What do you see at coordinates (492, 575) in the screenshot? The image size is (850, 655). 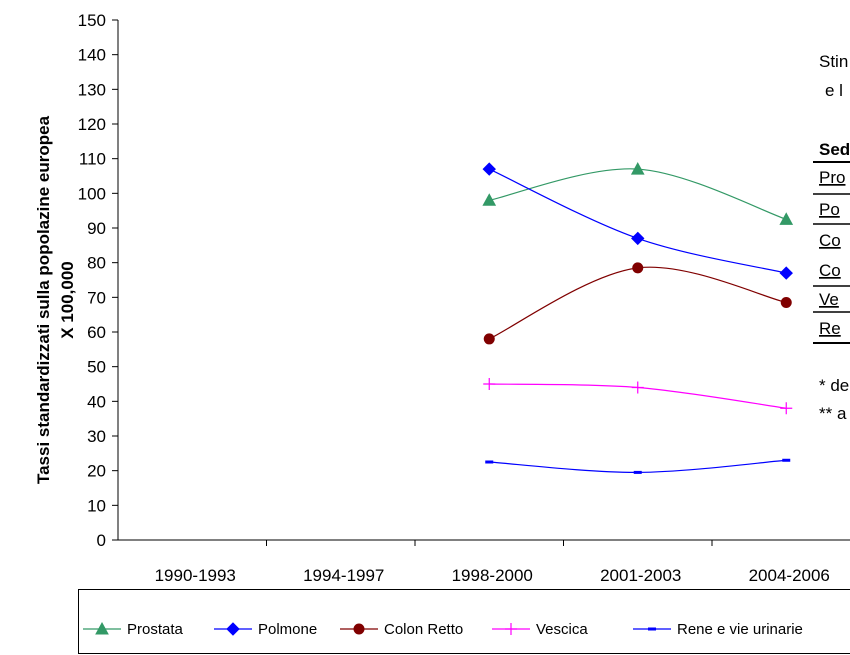 I see `x-tick-label: 1998-2000` at bounding box center [492, 575].